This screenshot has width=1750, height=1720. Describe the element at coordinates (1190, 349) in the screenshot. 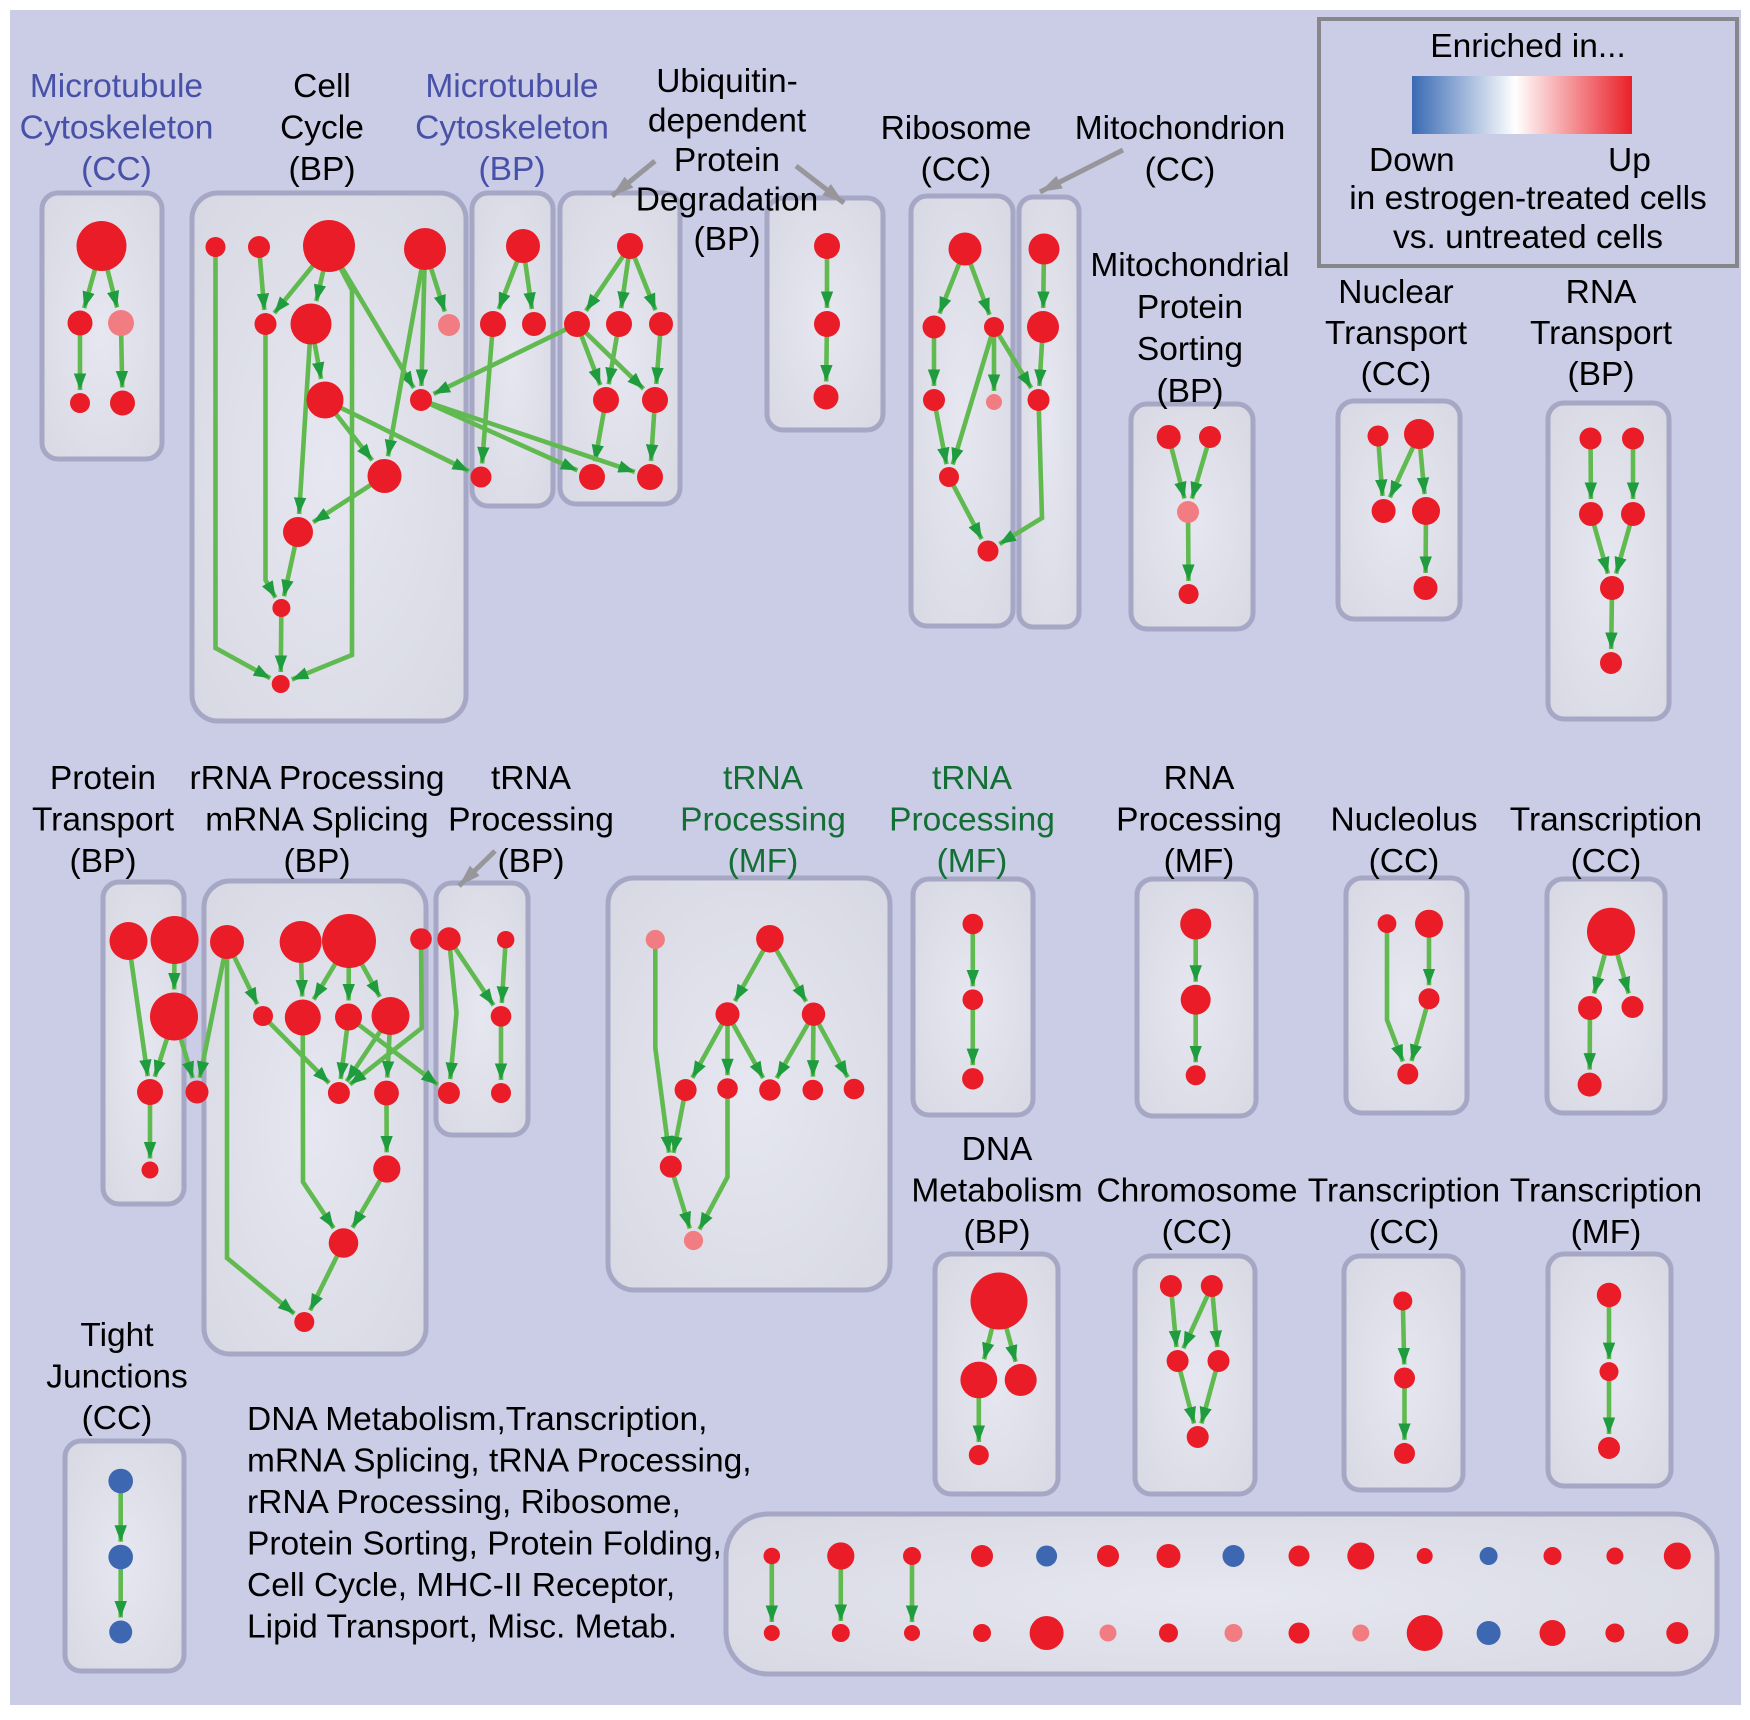

I see `svg-text: Sorting` at that location.